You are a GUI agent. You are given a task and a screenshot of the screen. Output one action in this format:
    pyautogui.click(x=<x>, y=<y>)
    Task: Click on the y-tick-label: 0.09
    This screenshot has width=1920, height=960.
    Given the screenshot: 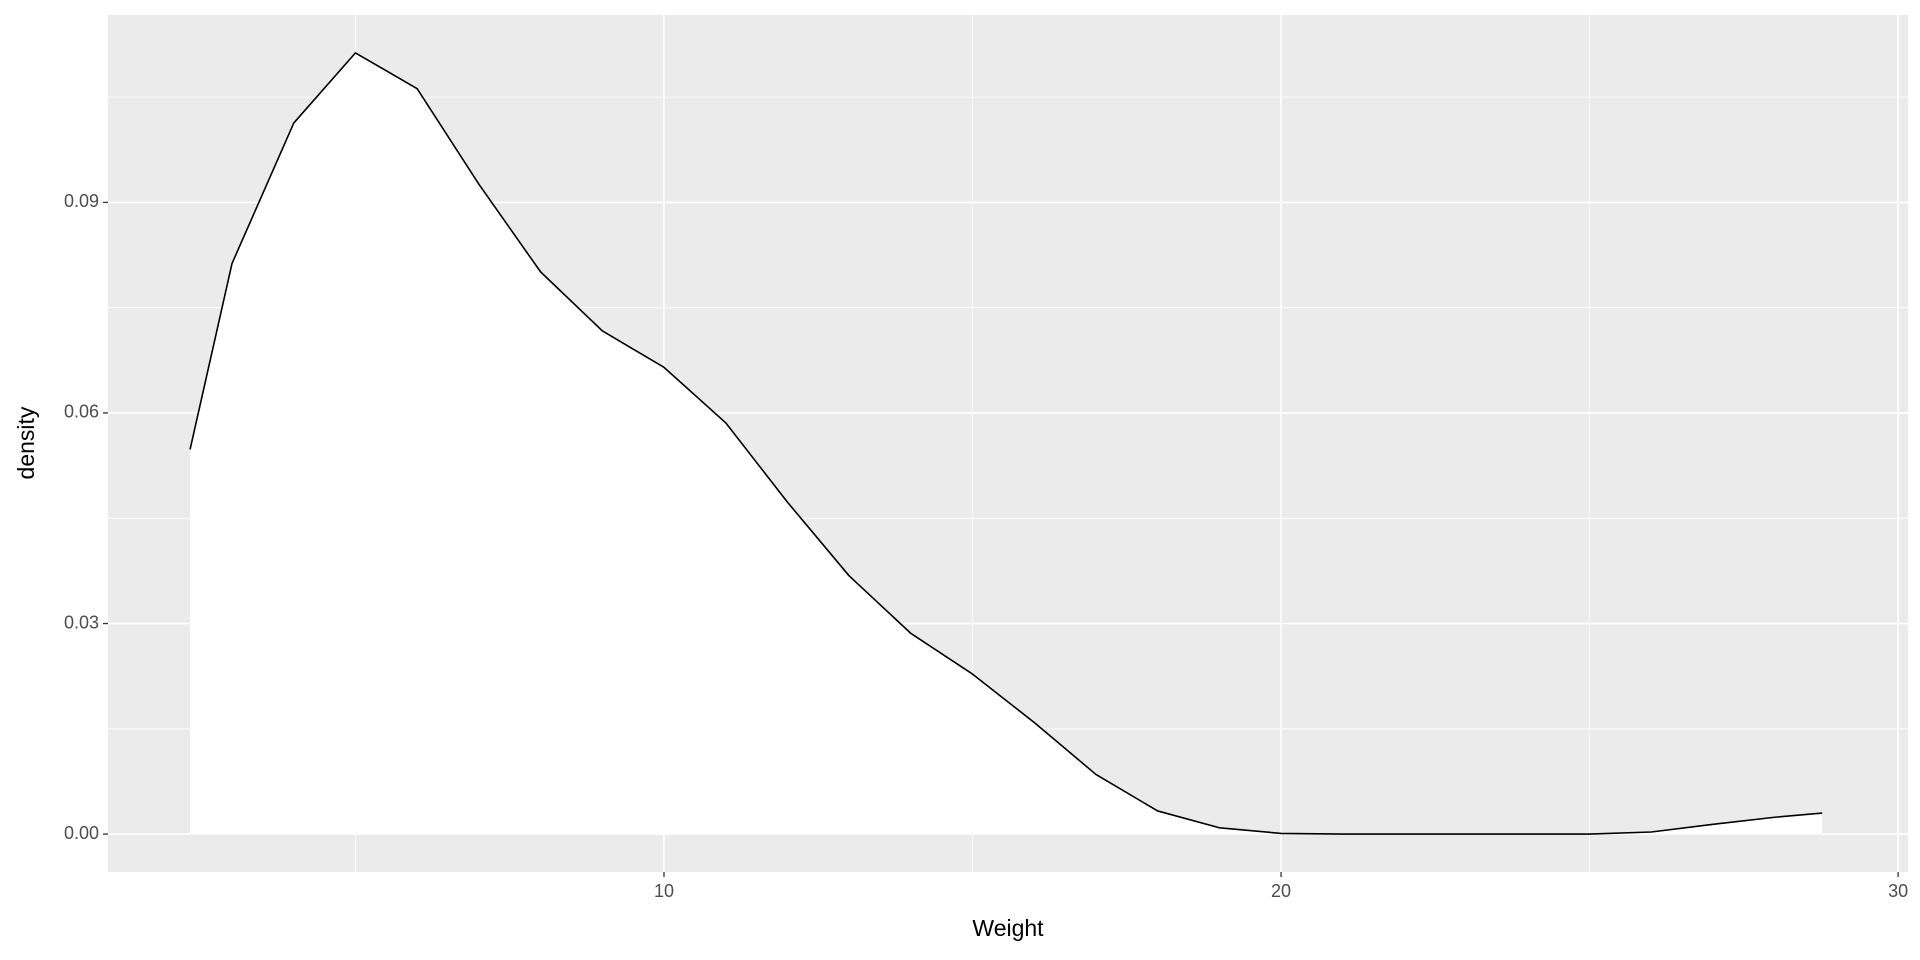 What is the action you would take?
    pyautogui.click(x=81, y=201)
    